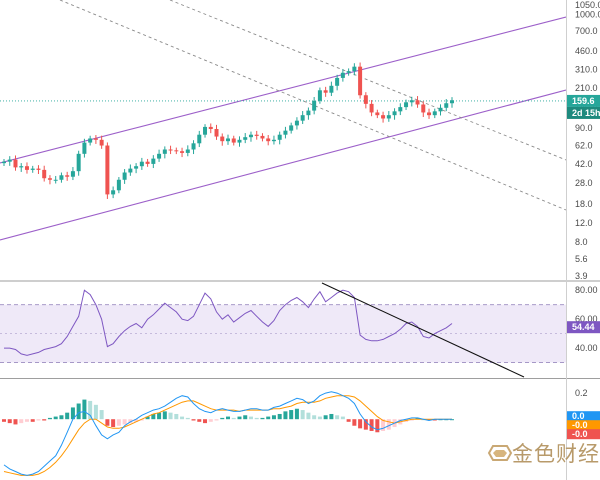 The height and width of the screenshot is (480, 600). I want to click on rsi-trendline, so click(423, 330).